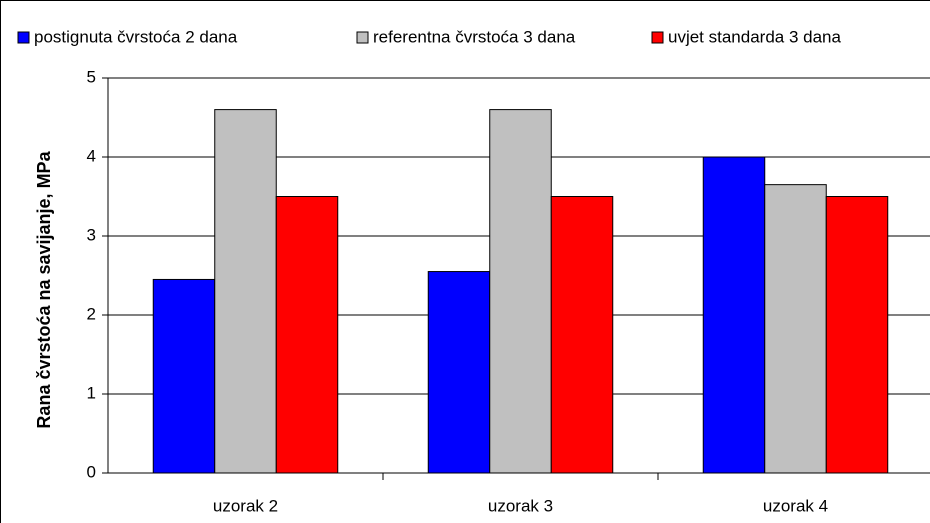 The height and width of the screenshot is (523, 930). What do you see at coordinates (91, 155) in the screenshot?
I see `y-tick-label: 4` at bounding box center [91, 155].